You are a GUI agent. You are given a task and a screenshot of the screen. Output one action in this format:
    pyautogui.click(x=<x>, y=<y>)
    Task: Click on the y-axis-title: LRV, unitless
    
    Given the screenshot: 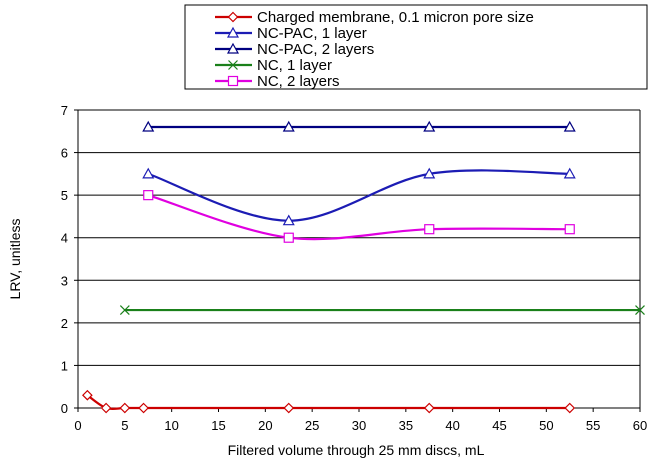 What is the action you would take?
    pyautogui.click(x=15, y=259)
    